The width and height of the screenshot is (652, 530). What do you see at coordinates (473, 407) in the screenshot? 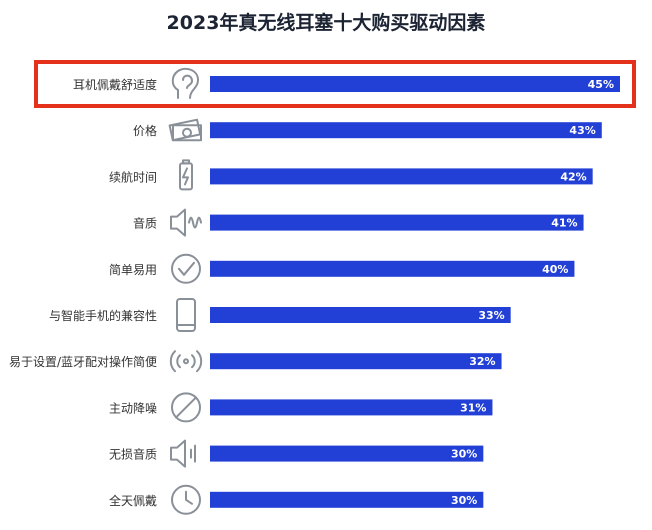
I see `value-label: 31%` at bounding box center [473, 407].